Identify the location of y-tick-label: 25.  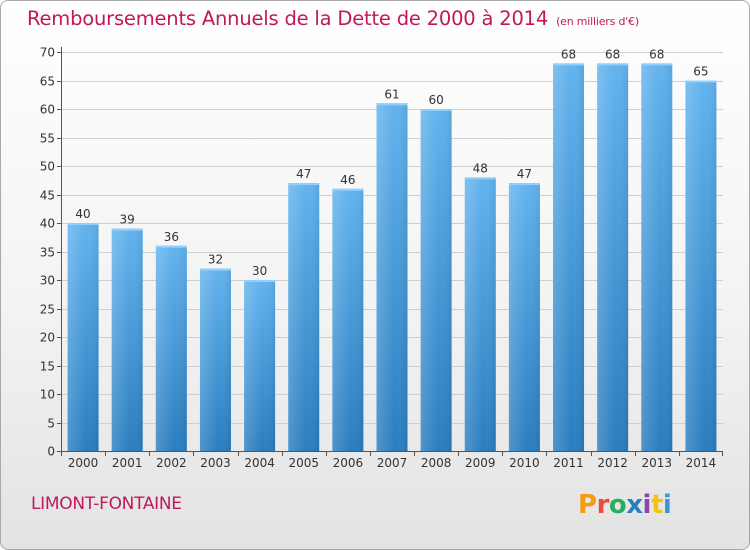
(47, 310).